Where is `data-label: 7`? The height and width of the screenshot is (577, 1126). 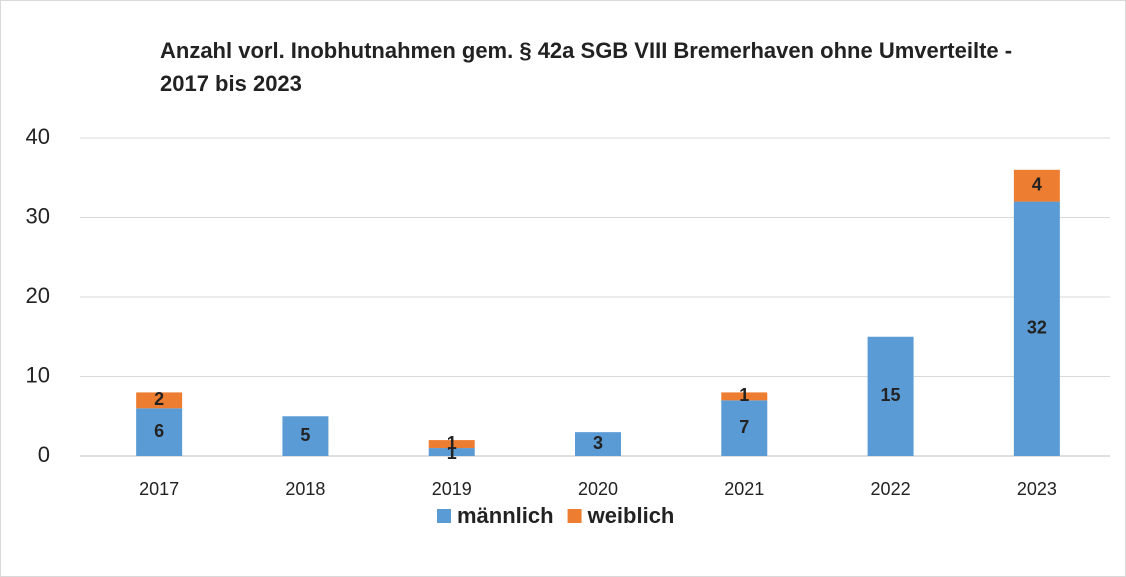
data-label: 7 is located at coordinates (744, 427).